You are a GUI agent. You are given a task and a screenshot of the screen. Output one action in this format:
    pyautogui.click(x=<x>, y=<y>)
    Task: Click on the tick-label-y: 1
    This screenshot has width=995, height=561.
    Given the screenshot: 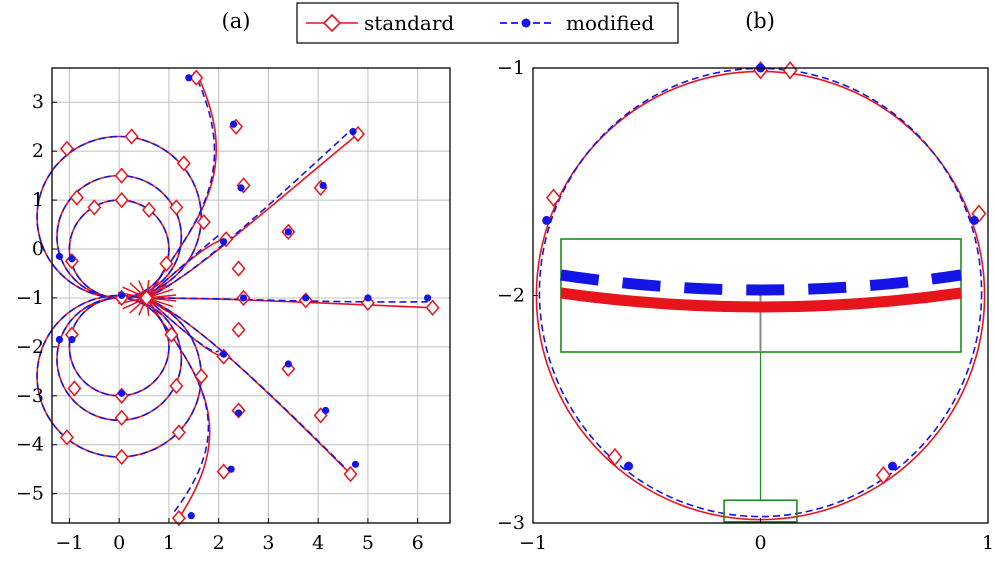 What is the action you would take?
    pyautogui.click(x=38, y=200)
    